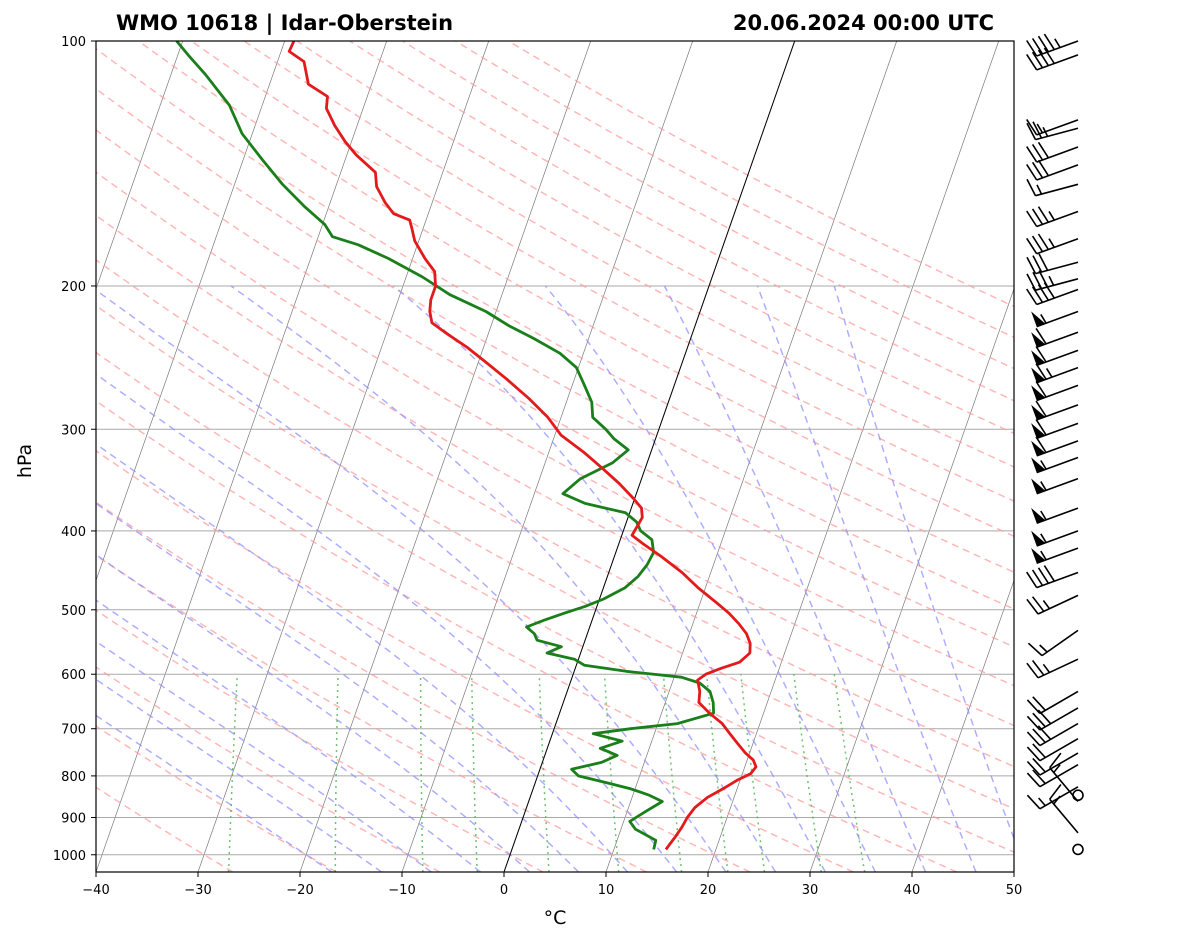 The width and height of the screenshot is (1181, 941). I want to click on y-axis: 100 200 300 400 500 600 700 800 900 1000, so click(74, 449).